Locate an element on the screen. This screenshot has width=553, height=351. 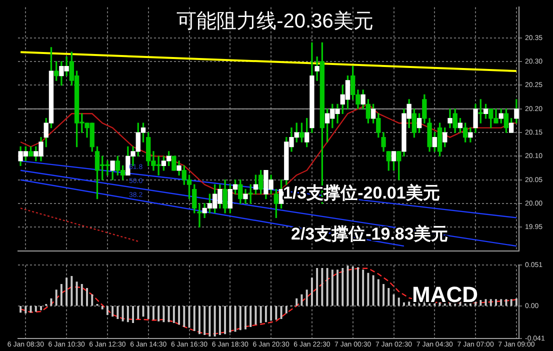
candlestick is located at coordinates (199, 215).